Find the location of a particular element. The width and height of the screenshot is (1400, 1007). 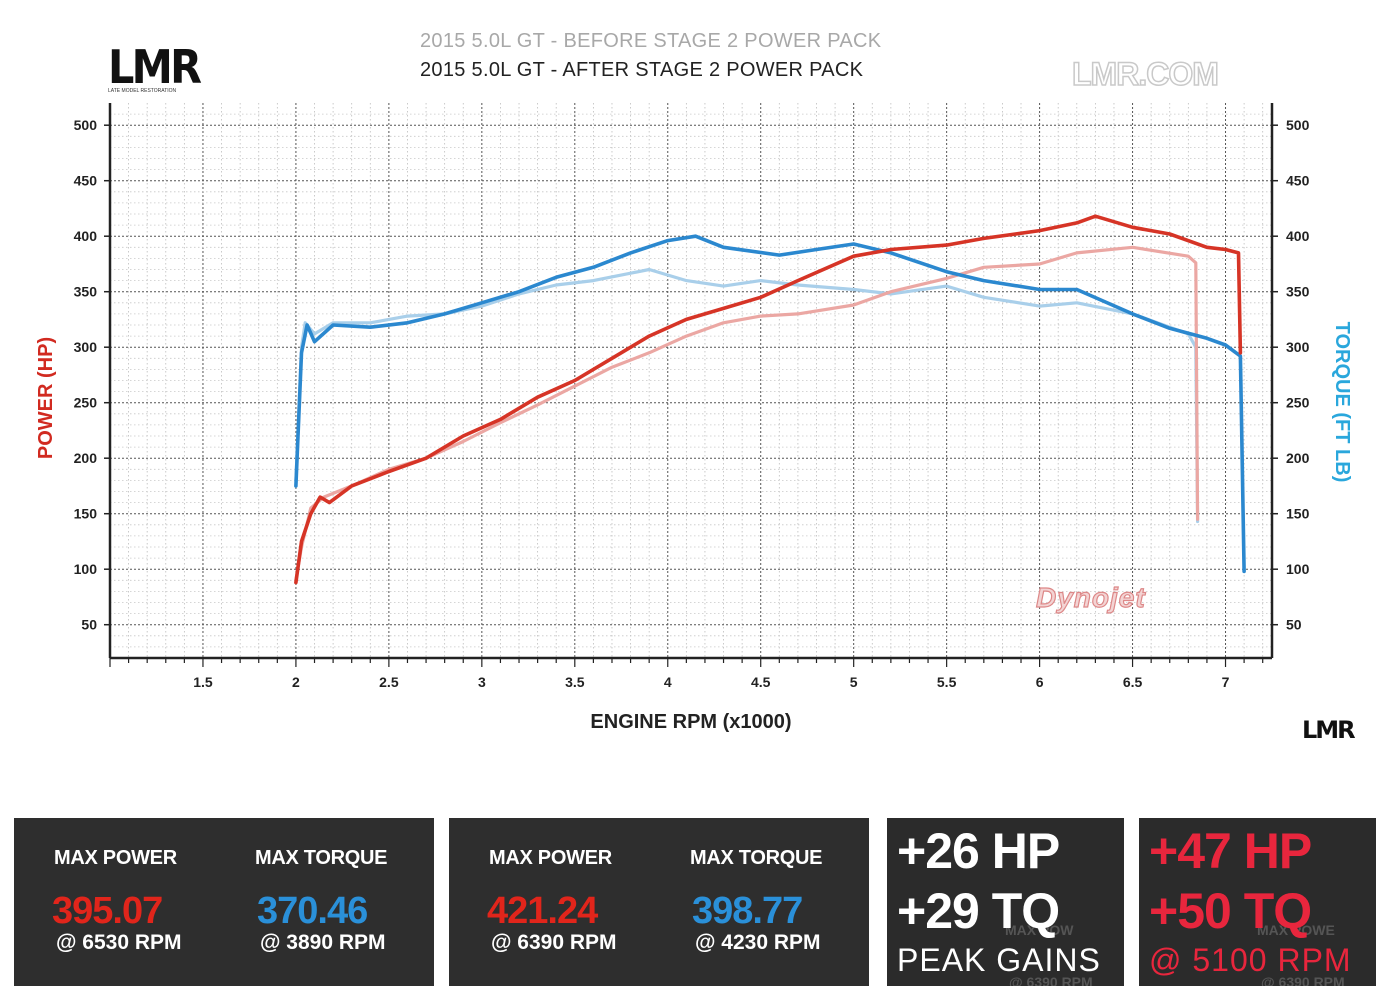

y-tick-label-left: 500 is located at coordinates (86, 125).